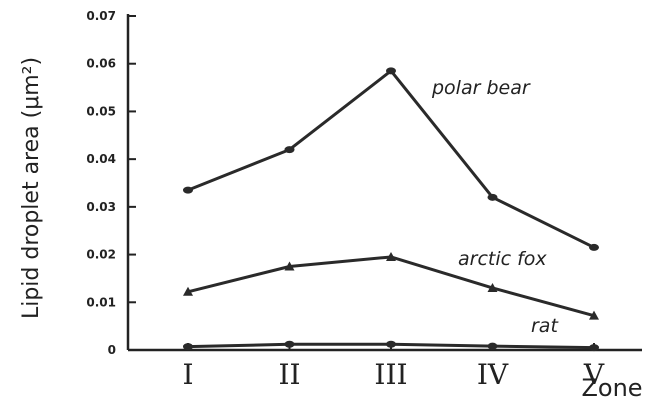 This screenshot has width=658, height=406. What do you see at coordinates (493, 374) in the screenshot?
I see `x-tick-label: IV` at bounding box center [493, 374].